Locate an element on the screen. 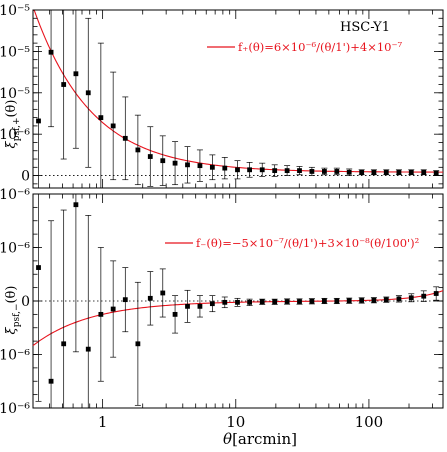 This screenshot has width=447, height=452. bottom-y-label-arg: (θ) is located at coordinates (11, 295).